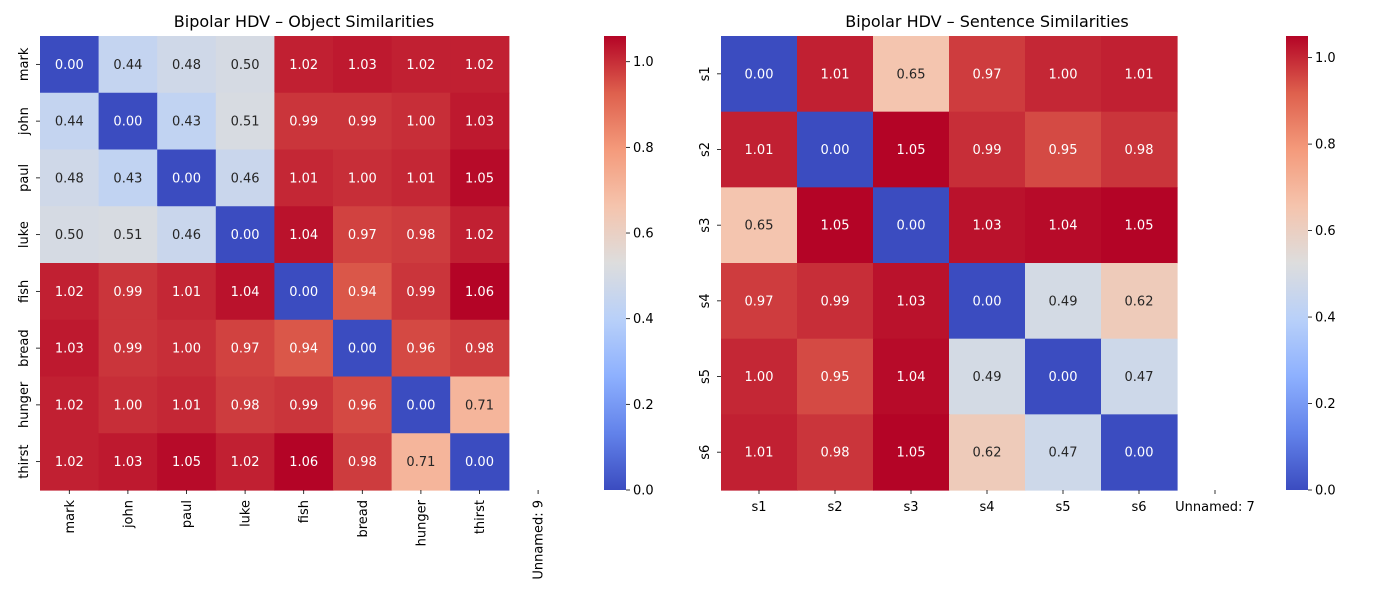 The height and width of the screenshot is (600, 1400). I want to click on heatmap-cell-mark-hunger, so click(421, 65).